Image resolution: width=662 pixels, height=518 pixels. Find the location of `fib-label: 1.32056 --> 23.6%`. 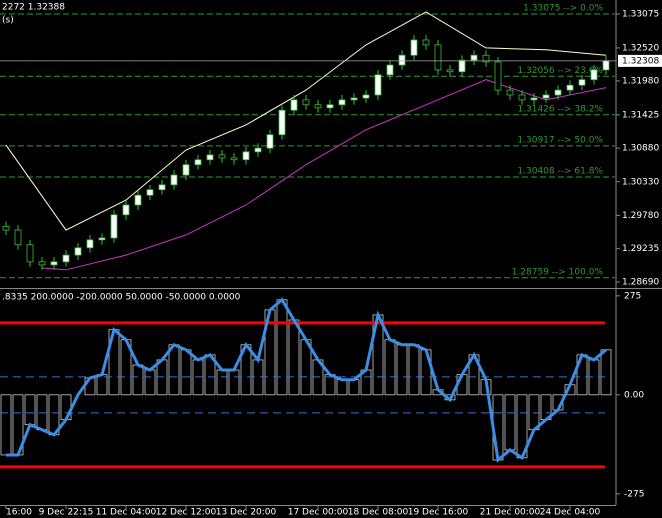

fib-label: 1.32056 --> 23.6% is located at coordinates (560, 71).